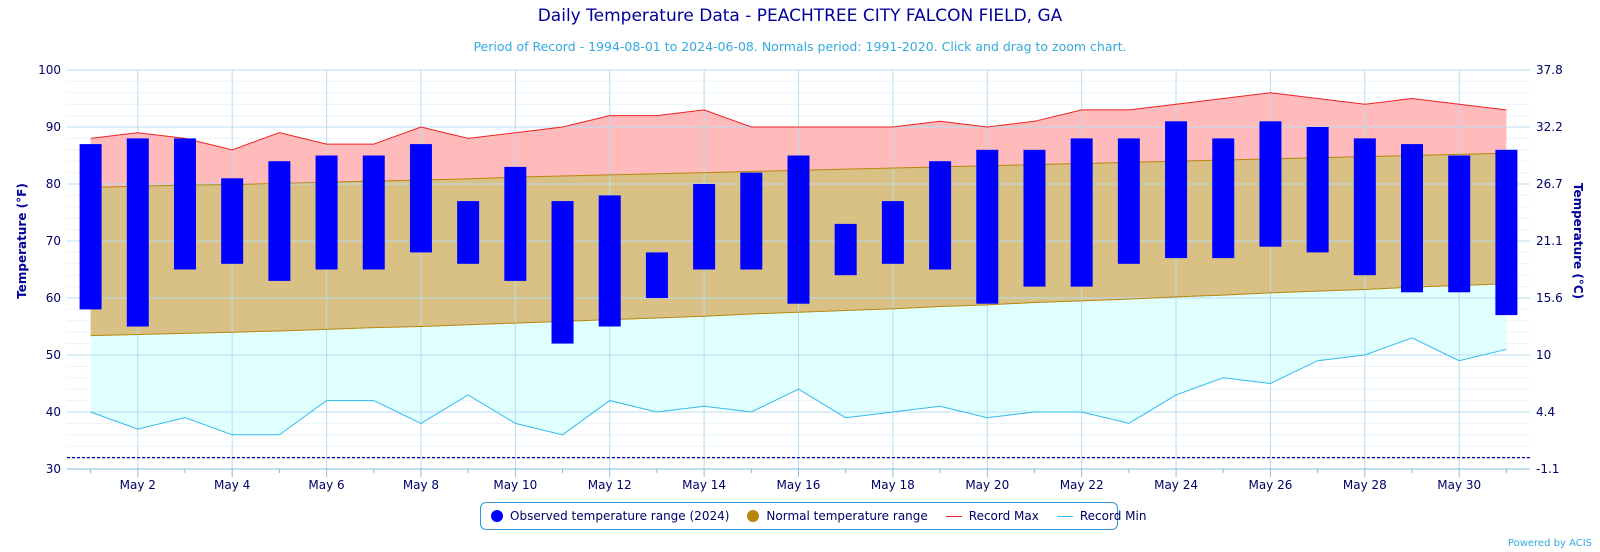  I want to click on legend-item-normal: Normal temperature range, so click(837, 516).